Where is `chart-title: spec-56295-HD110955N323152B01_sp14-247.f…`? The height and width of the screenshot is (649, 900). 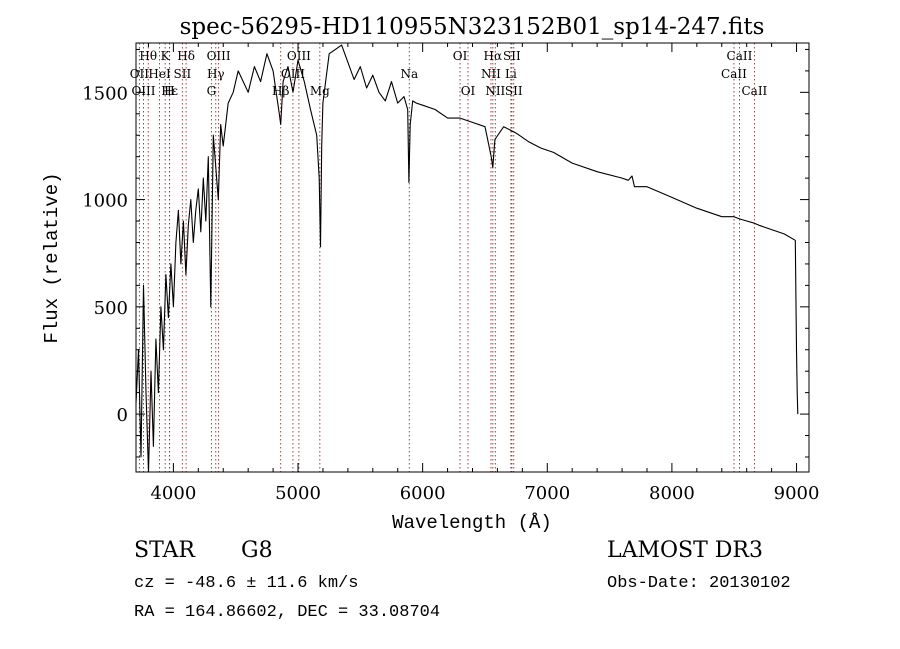 chart-title: spec-56295-HD110955N323152B01_sp14-247.f… is located at coordinates (472, 27).